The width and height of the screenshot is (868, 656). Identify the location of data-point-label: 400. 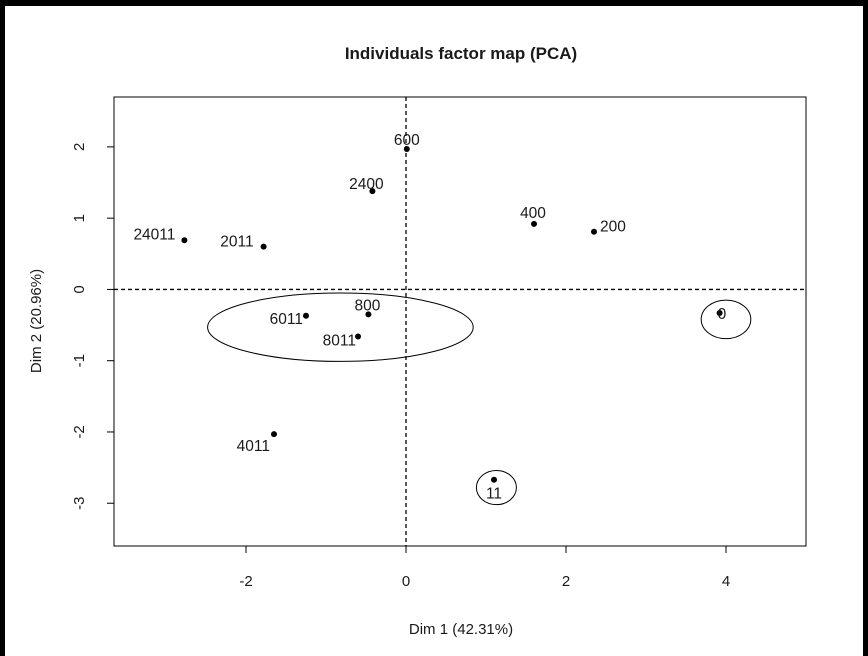
(533, 213).